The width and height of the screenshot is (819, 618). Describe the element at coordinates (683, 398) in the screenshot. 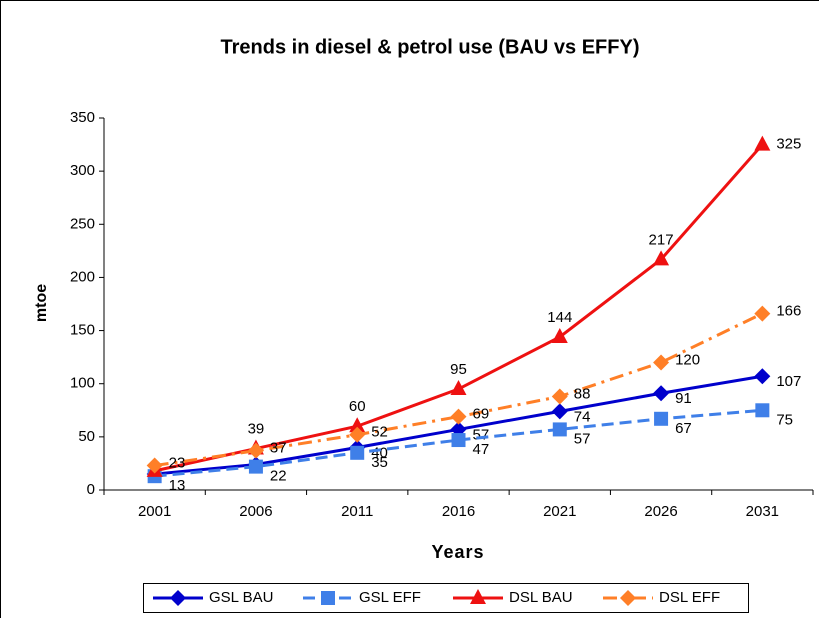

I see `data-label: 91` at that location.